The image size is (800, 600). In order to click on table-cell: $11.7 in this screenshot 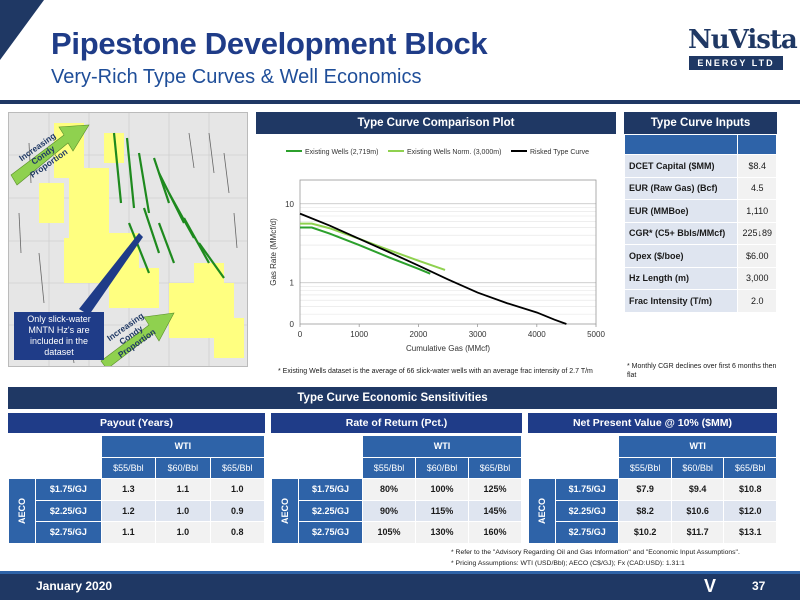, I will do `click(697, 532)`.